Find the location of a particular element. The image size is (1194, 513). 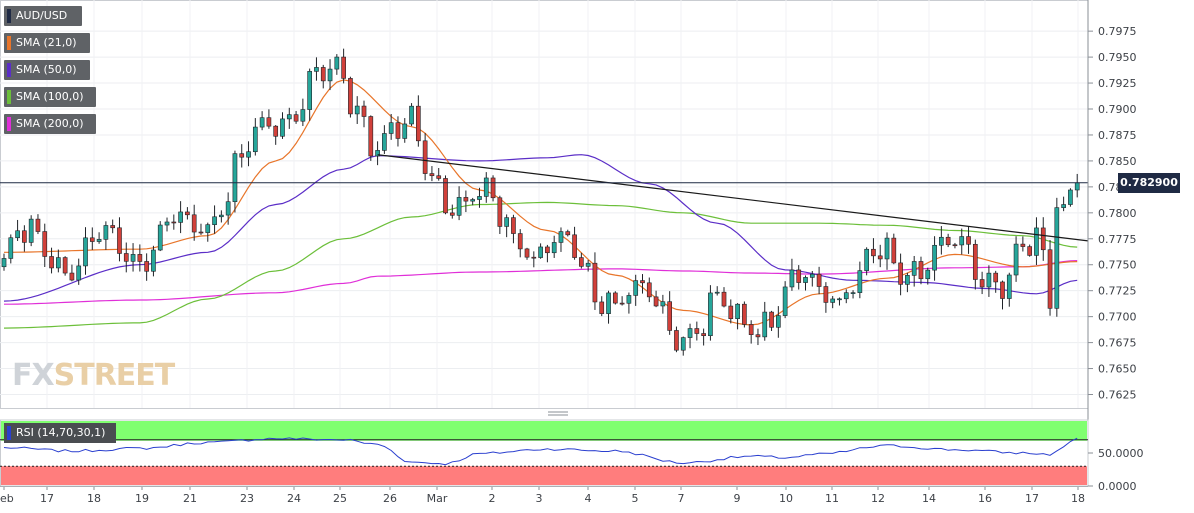

rsi-legend: RSI (14,70,30,1) is located at coordinates (60, 433).